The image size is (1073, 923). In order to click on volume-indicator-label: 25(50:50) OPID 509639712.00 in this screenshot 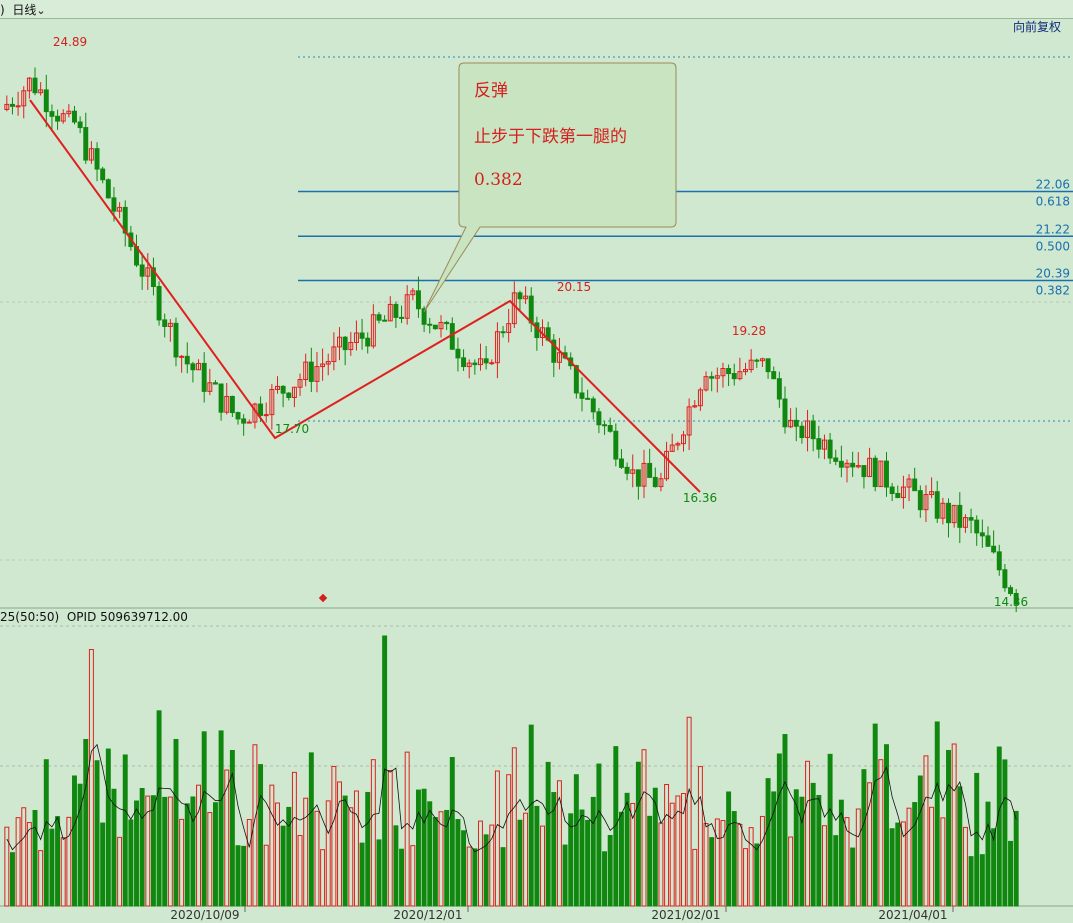, I will do `click(94, 617)`.